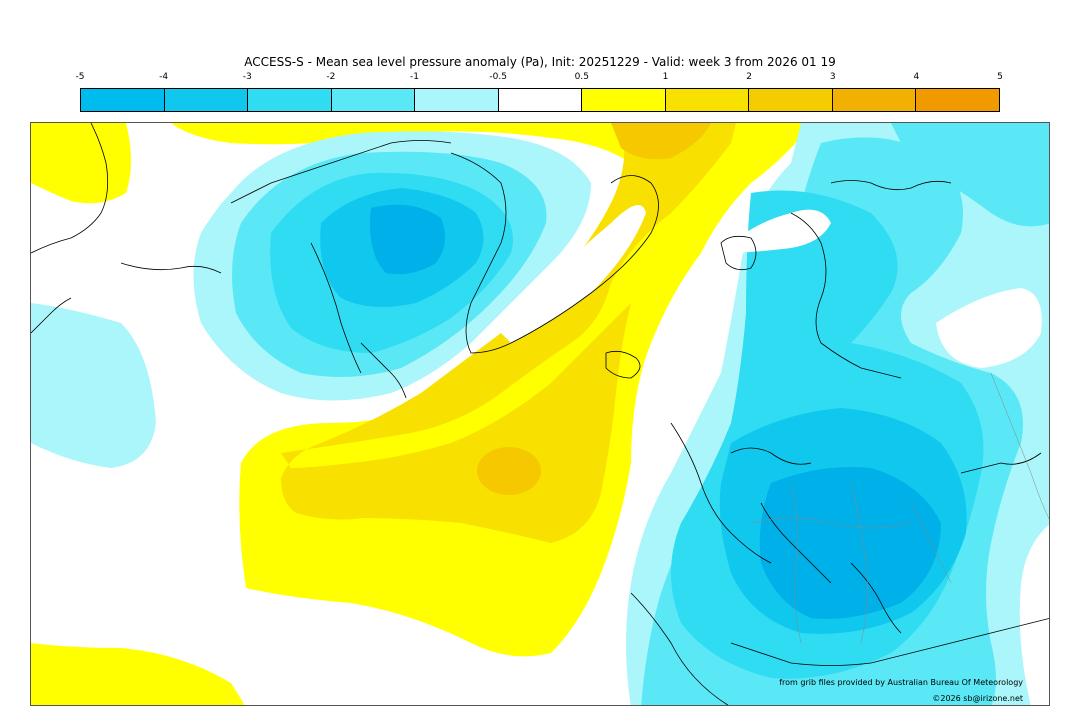 This screenshot has width=1080, height=718. What do you see at coordinates (916, 77) in the screenshot?
I see `colorbar-tick-label: 4` at bounding box center [916, 77].